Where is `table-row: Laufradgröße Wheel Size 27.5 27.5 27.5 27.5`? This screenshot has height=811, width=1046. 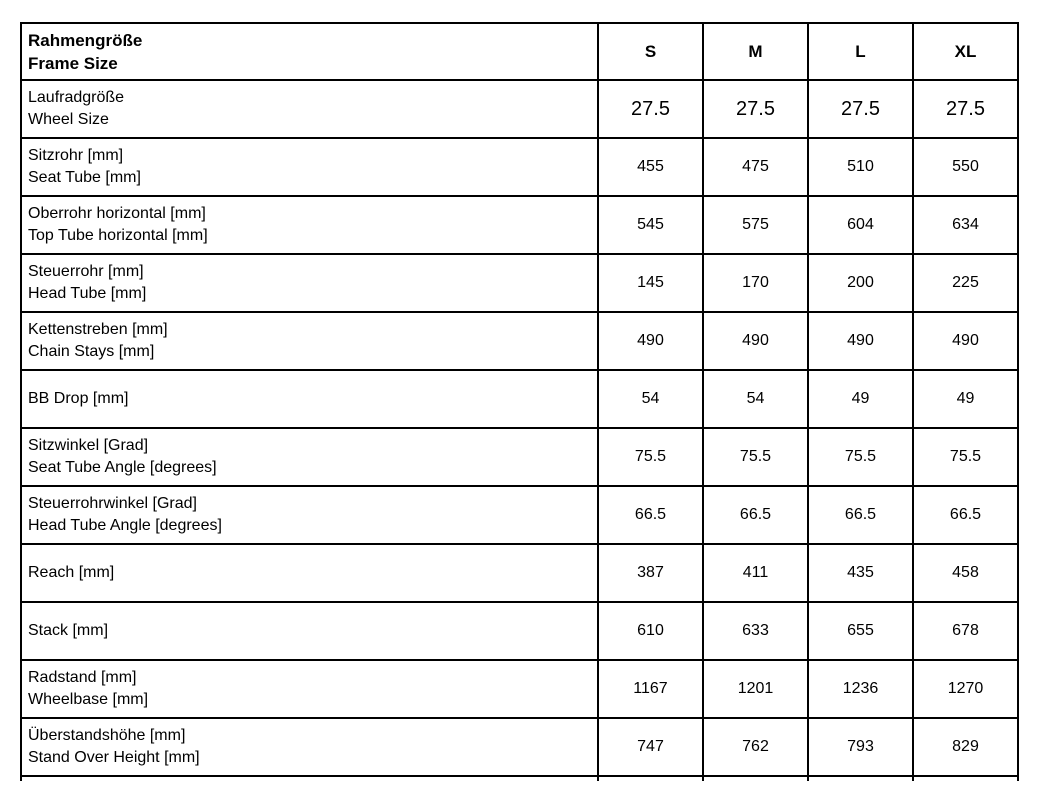
table-row: Laufradgröße Wheel Size 27.5 27.5 27.5 27.5 is located at coordinates (519, 109).